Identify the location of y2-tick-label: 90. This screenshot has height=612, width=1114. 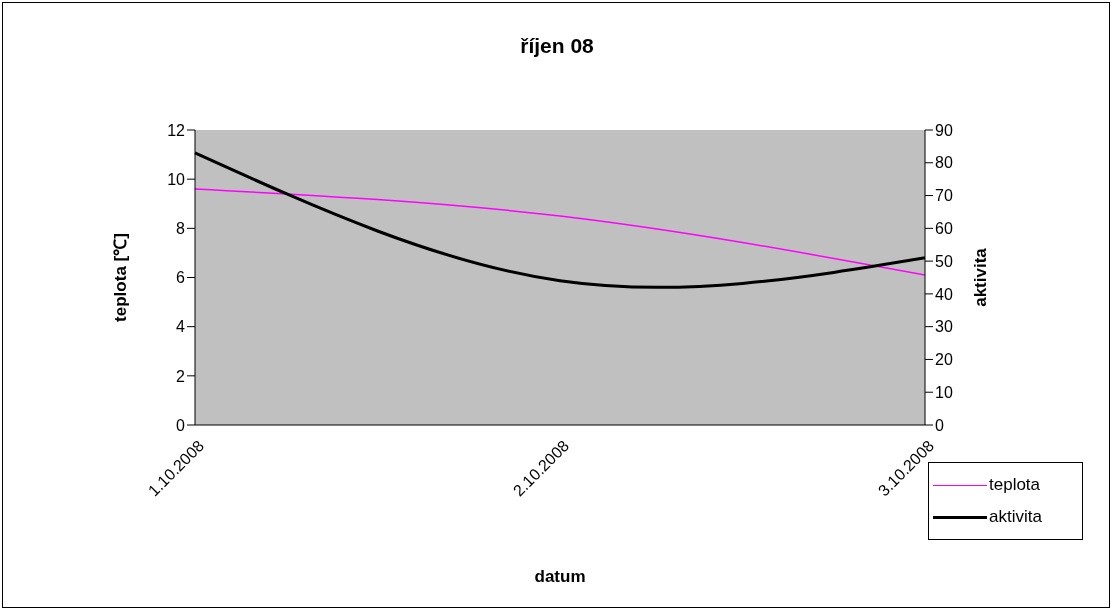
(944, 130).